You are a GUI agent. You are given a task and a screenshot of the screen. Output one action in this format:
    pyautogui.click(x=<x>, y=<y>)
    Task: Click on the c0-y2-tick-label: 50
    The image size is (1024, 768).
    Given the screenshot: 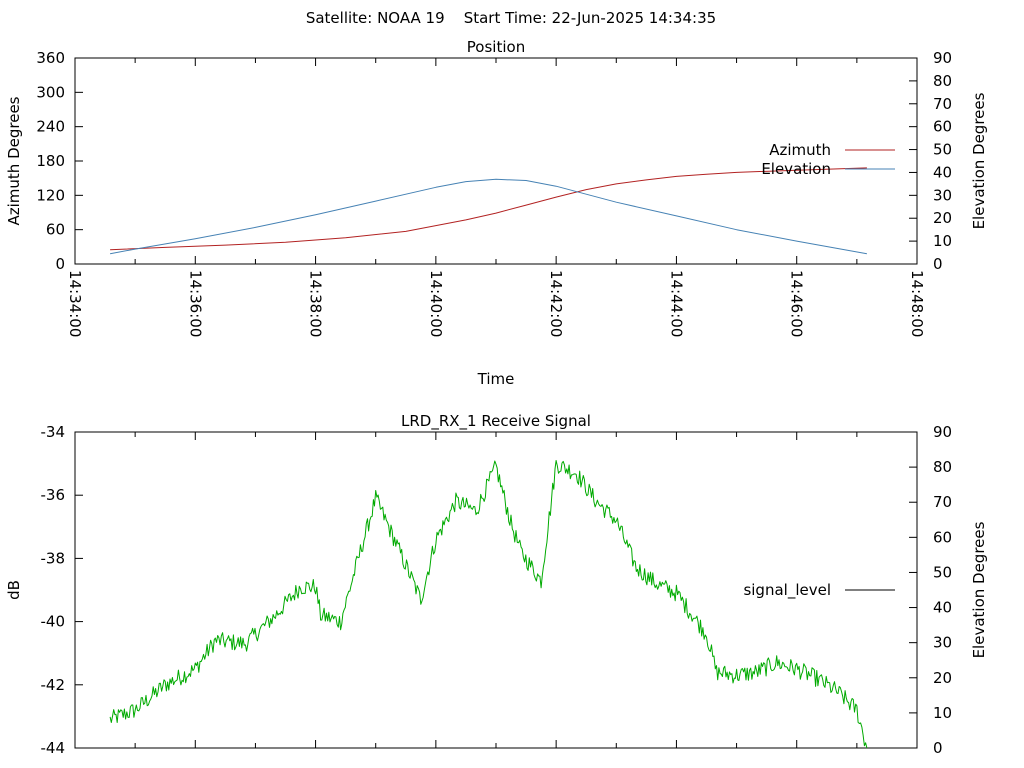 What is the action you would take?
    pyautogui.click(x=942, y=150)
    